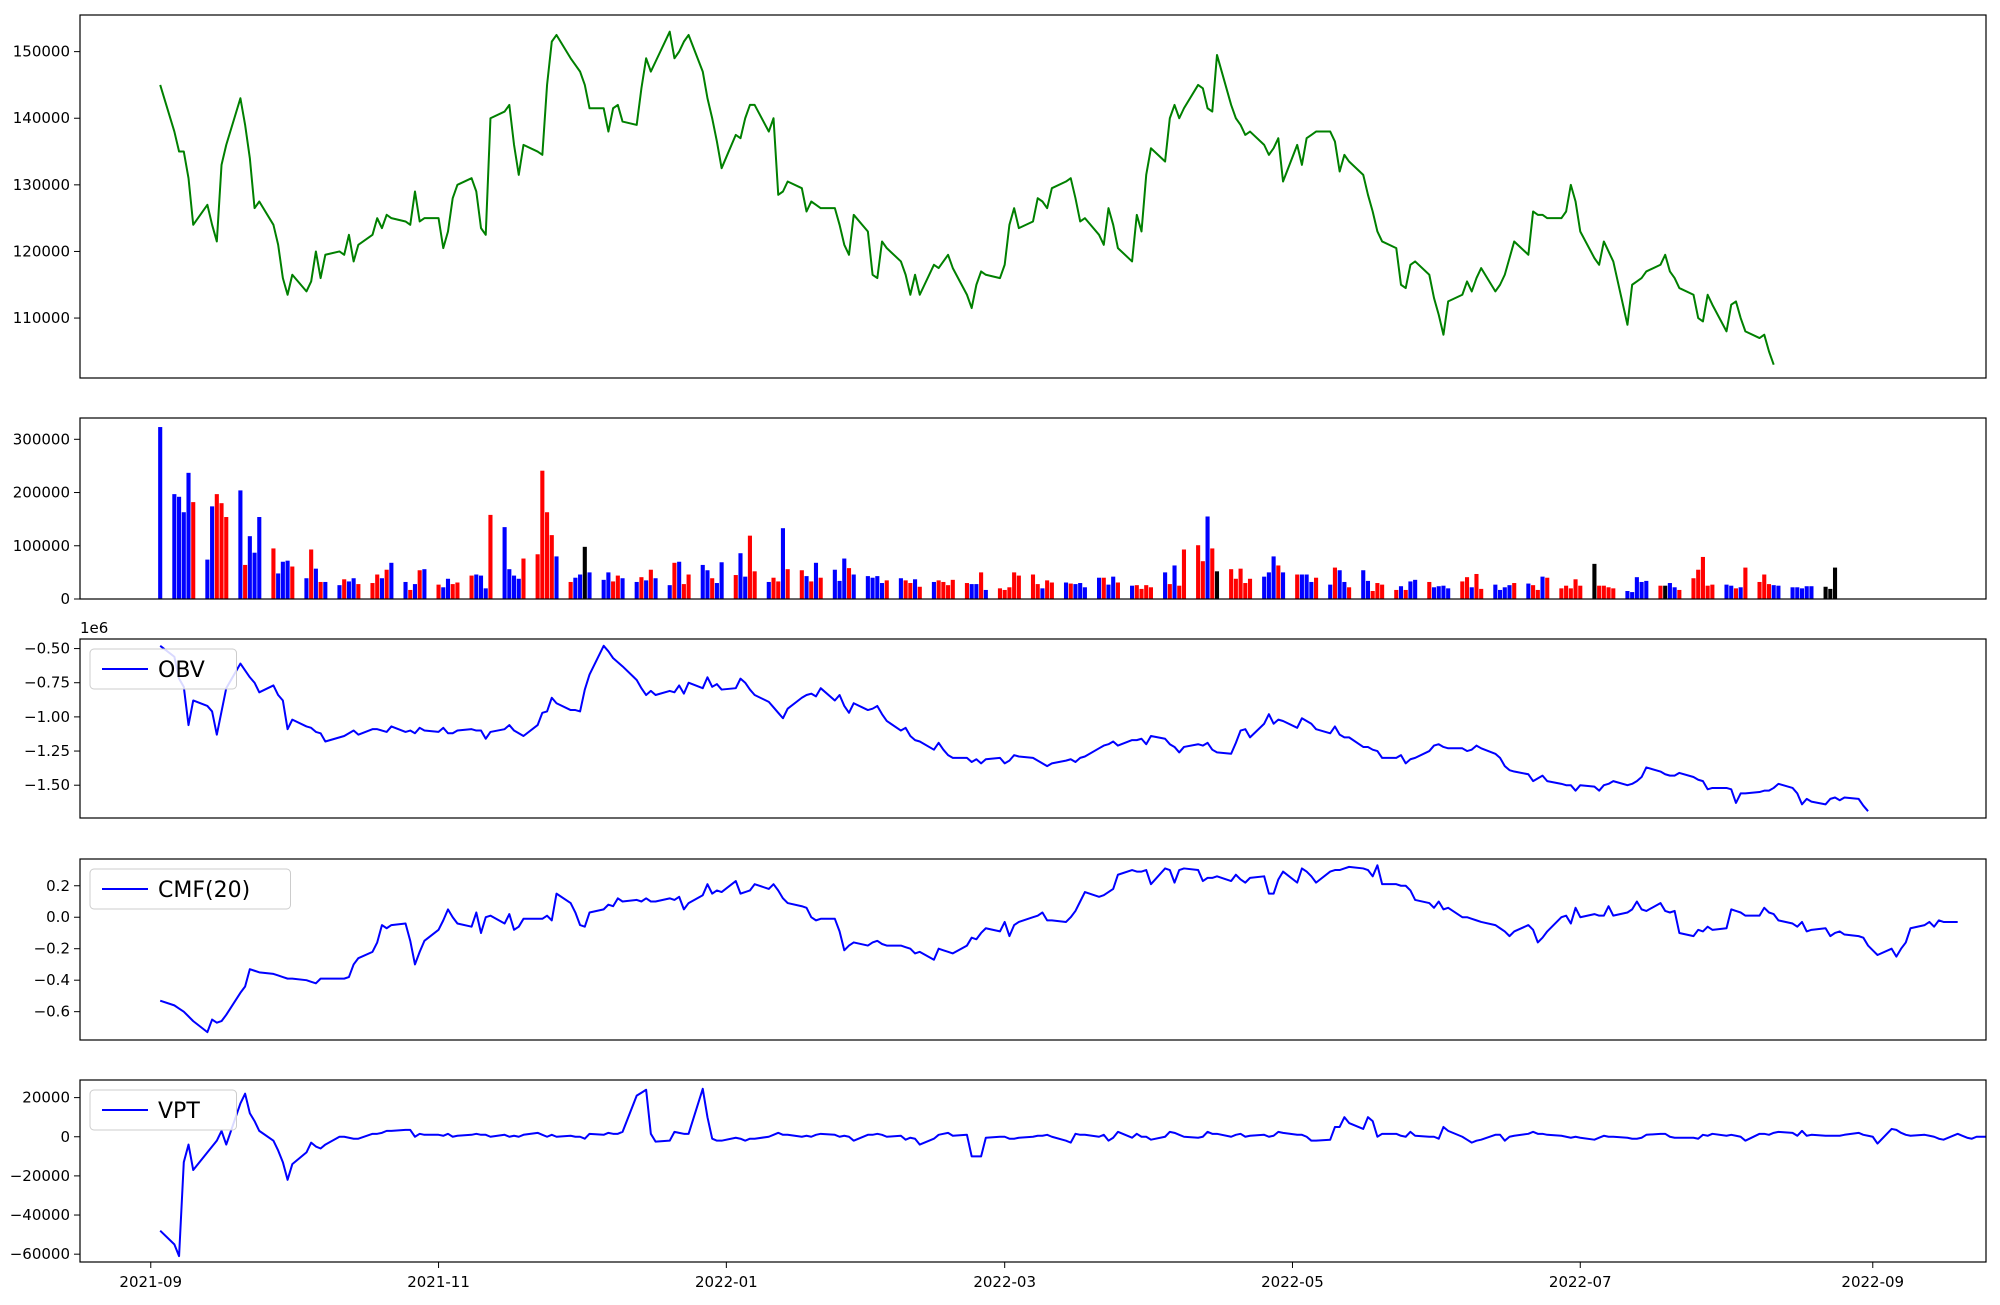 The width and height of the screenshot is (2000, 1305). Describe the element at coordinates (41, 251) in the screenshot. I see `y-tick-label: 120000` at that location.